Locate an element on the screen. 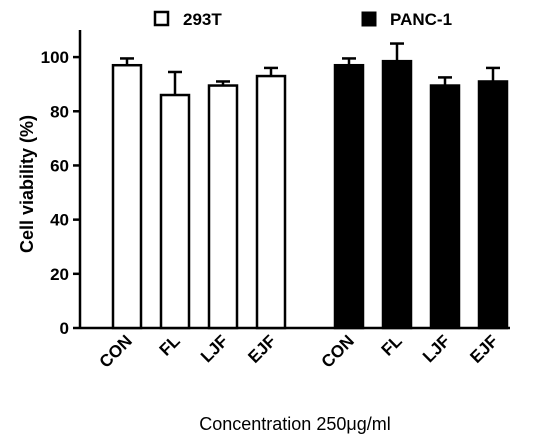 This screenshot has width=550, height=447. x-category-label-293t-fl: FL is located at coordinates (170, 345).